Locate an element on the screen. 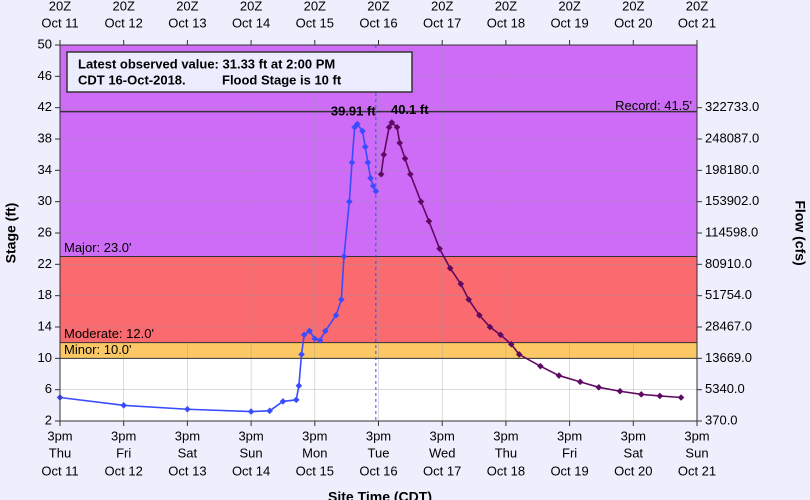 The height and width of the screenshot is (500, 810). x-tick-weekday: Tue is located at coordinates (379, 452).